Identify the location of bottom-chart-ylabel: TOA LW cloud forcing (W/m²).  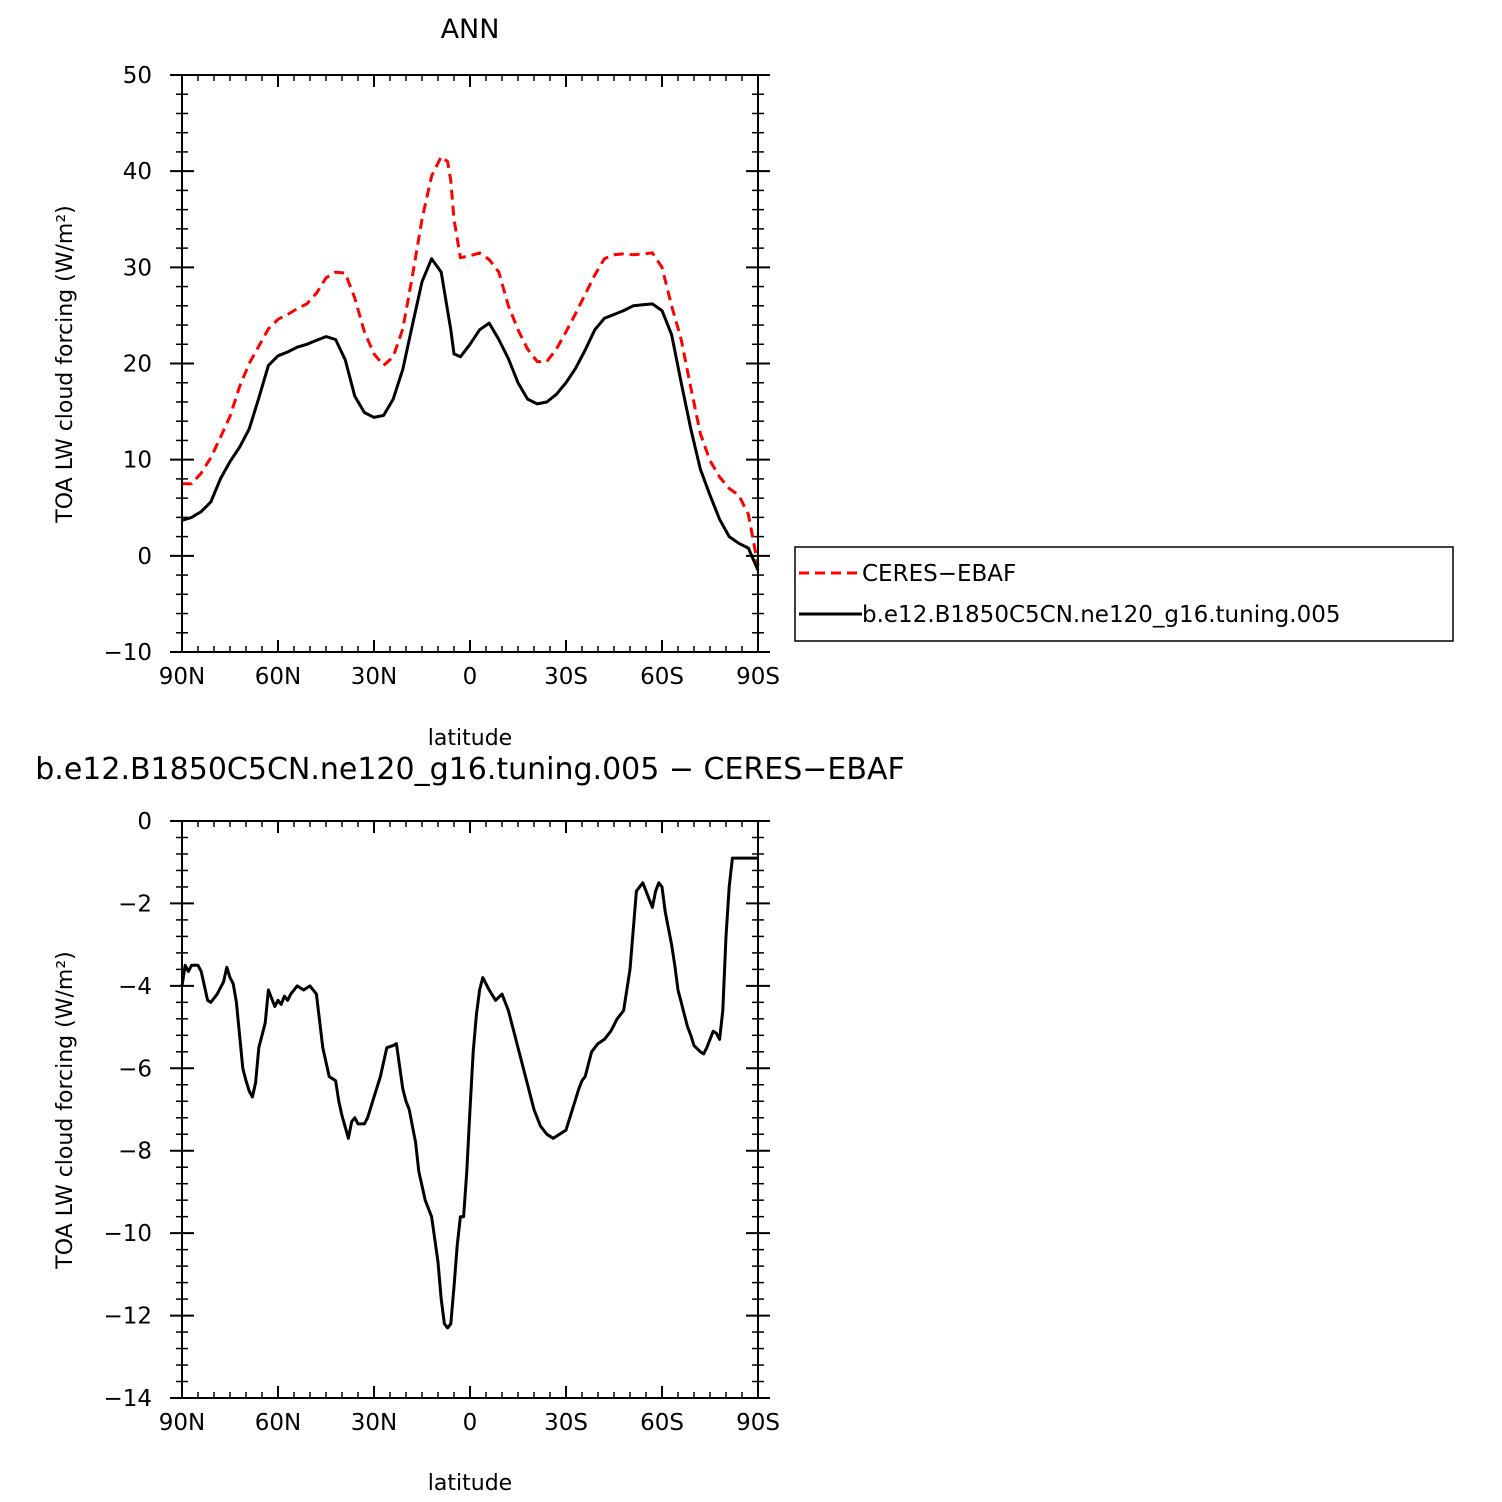
(65, 1110).